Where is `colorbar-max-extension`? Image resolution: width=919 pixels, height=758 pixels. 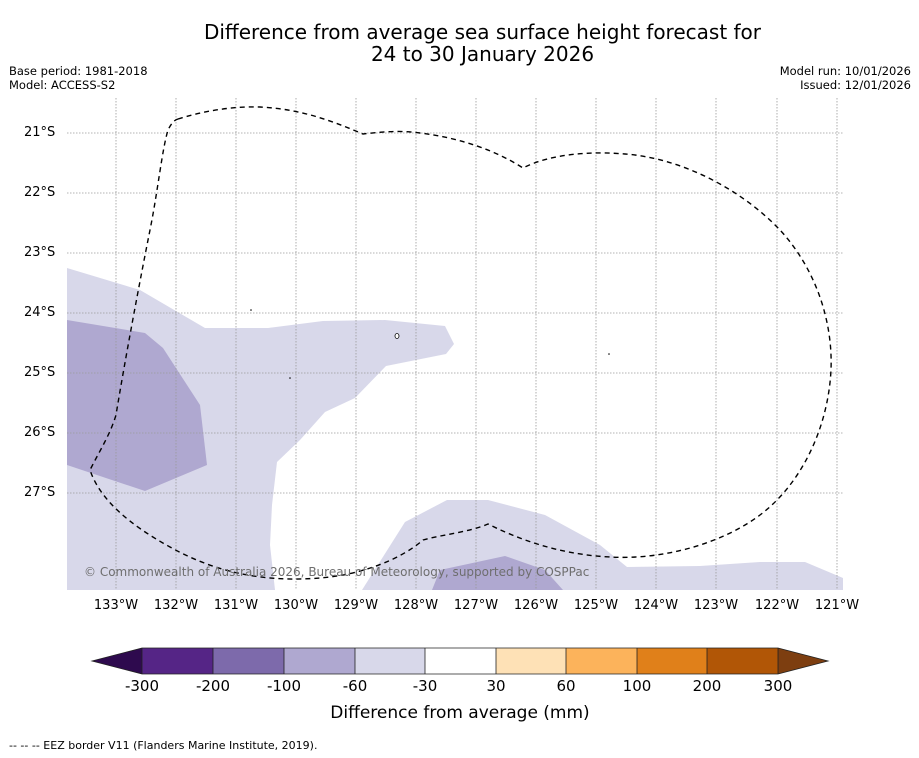
colorbar-max-extension is located at coordinates (803, 661).